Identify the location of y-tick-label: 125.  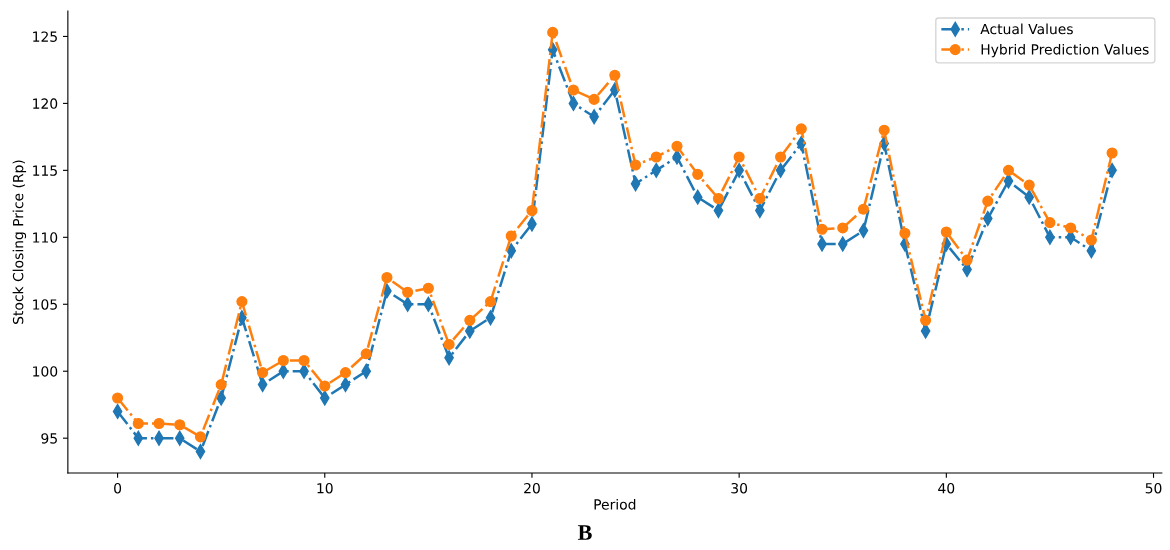
(45, 36).